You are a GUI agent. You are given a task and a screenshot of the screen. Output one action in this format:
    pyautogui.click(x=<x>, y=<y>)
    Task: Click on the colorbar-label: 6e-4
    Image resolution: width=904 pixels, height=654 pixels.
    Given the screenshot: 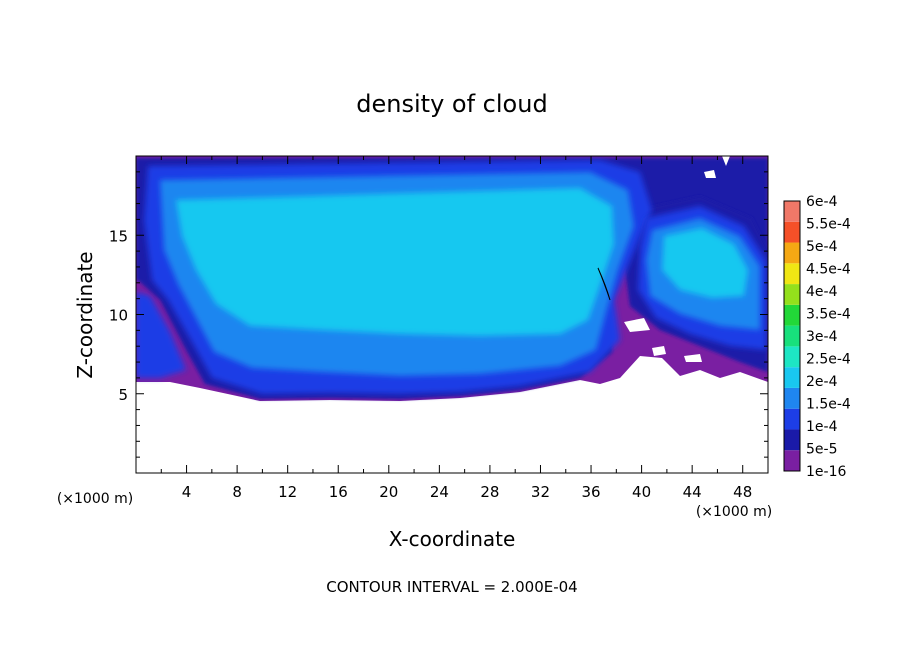 What is the action you would take?
    pyautogui.click(x=822, y=202)
    